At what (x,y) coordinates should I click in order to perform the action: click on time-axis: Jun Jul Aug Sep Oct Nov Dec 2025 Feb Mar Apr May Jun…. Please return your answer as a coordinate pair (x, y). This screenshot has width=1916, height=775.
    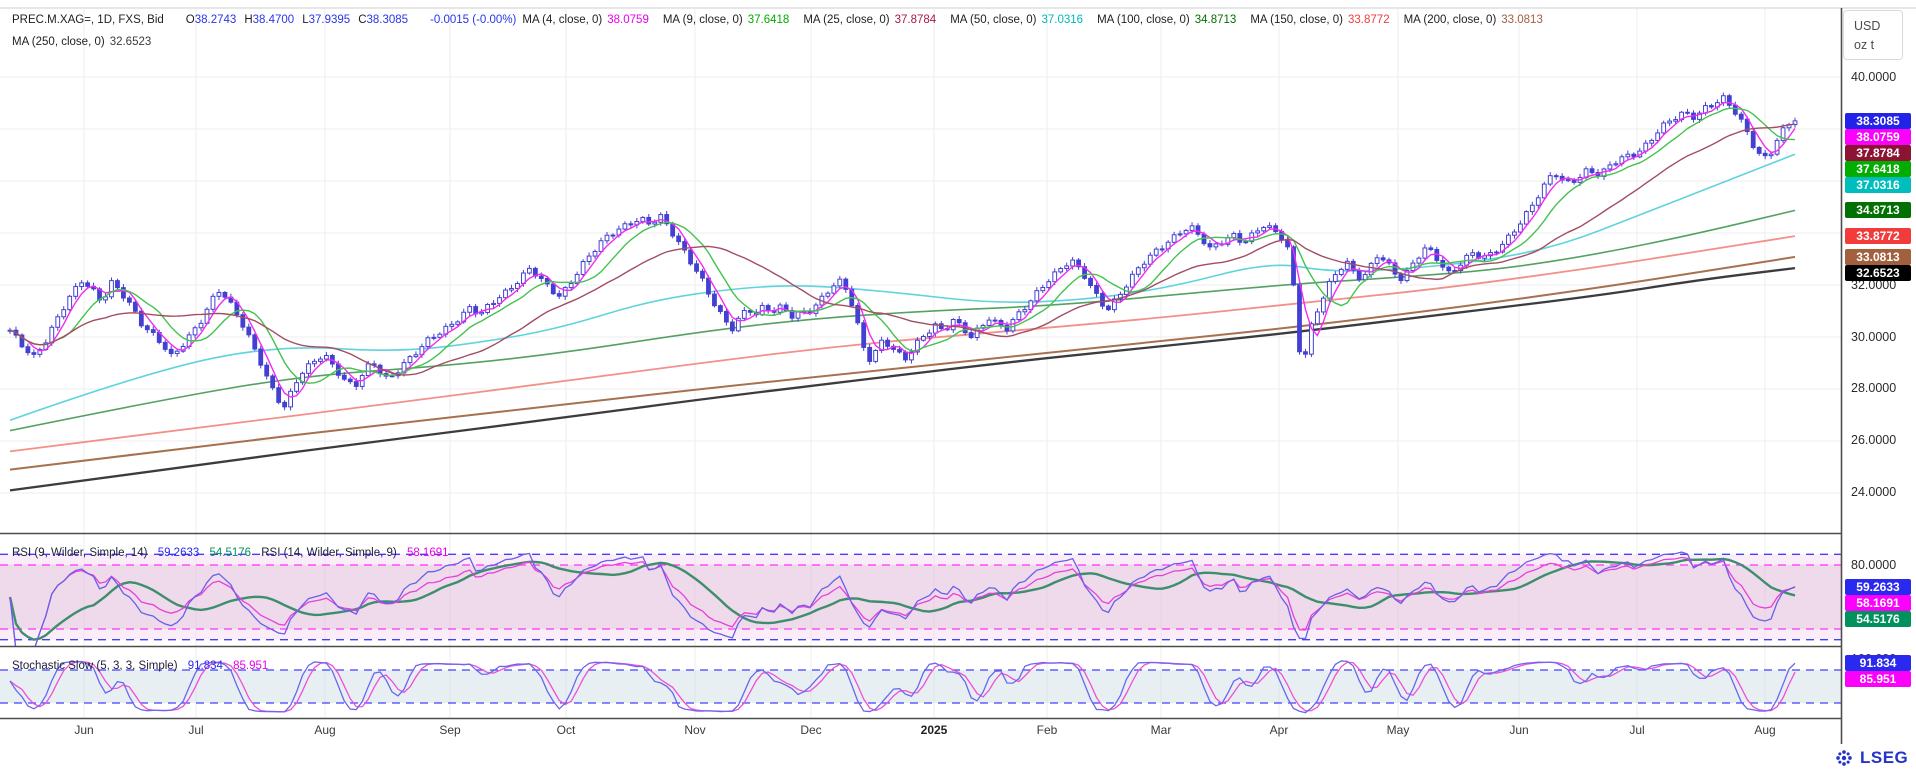
    Looking at the image, I should click on (920, 732).